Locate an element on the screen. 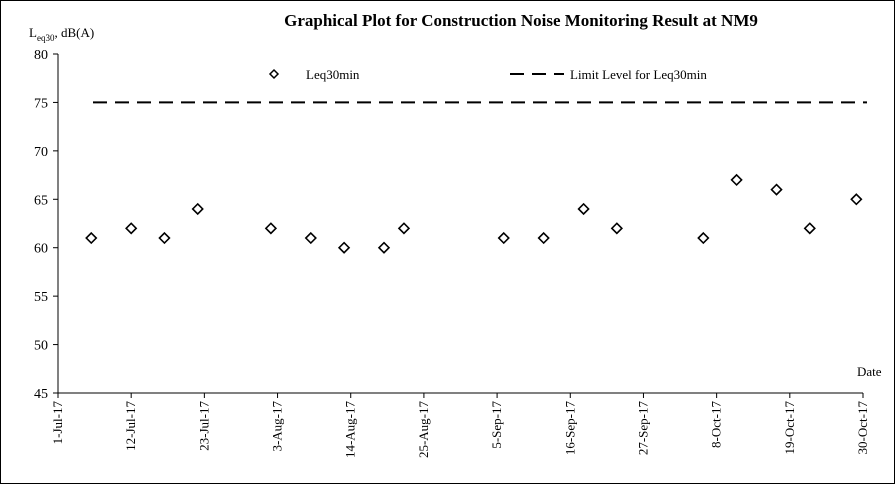 The image size is (895, 485). legend-label-limit: Limit Level for Leq30min is located at coordinates (638, 74).